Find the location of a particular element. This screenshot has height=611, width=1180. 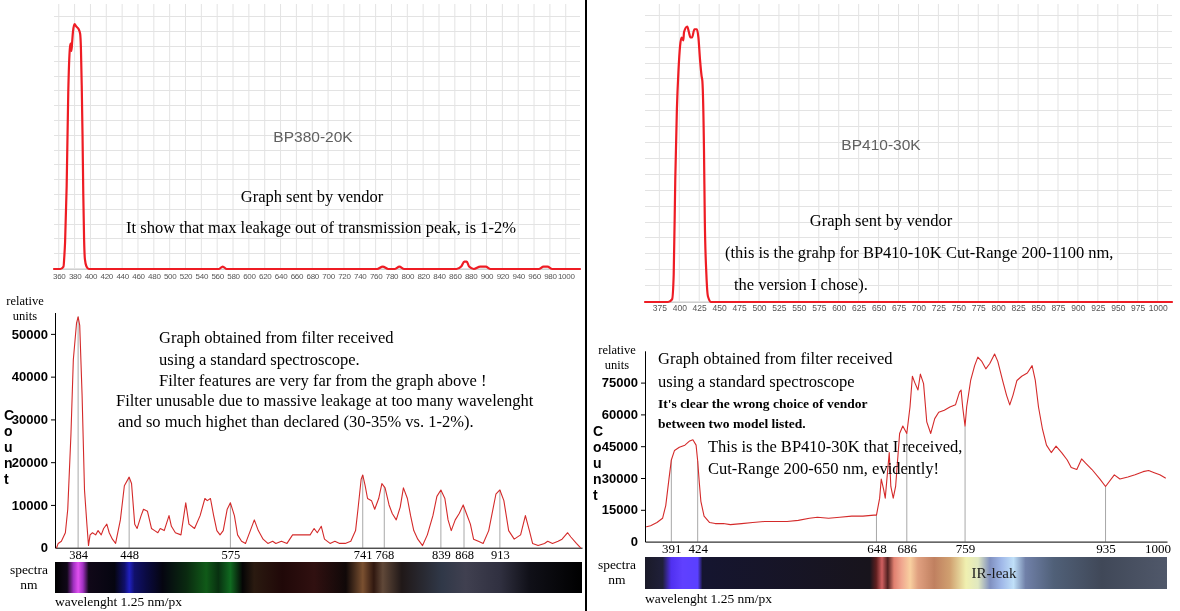

x-tick-label: 384 is located at coordinates (79, 554).